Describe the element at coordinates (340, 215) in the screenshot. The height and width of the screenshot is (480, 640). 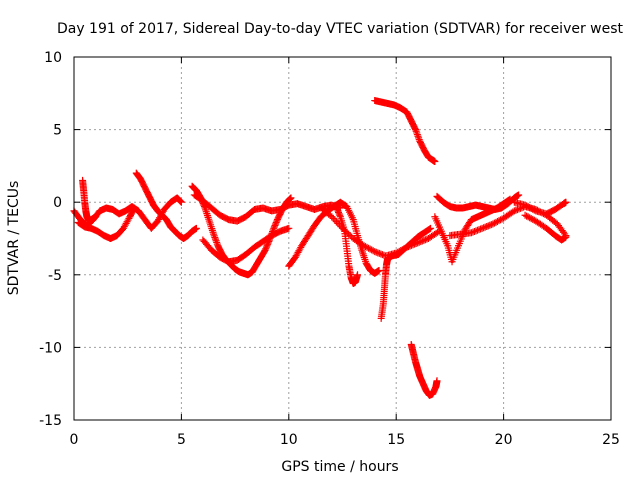
I see `data-point-sat-i` at that location.